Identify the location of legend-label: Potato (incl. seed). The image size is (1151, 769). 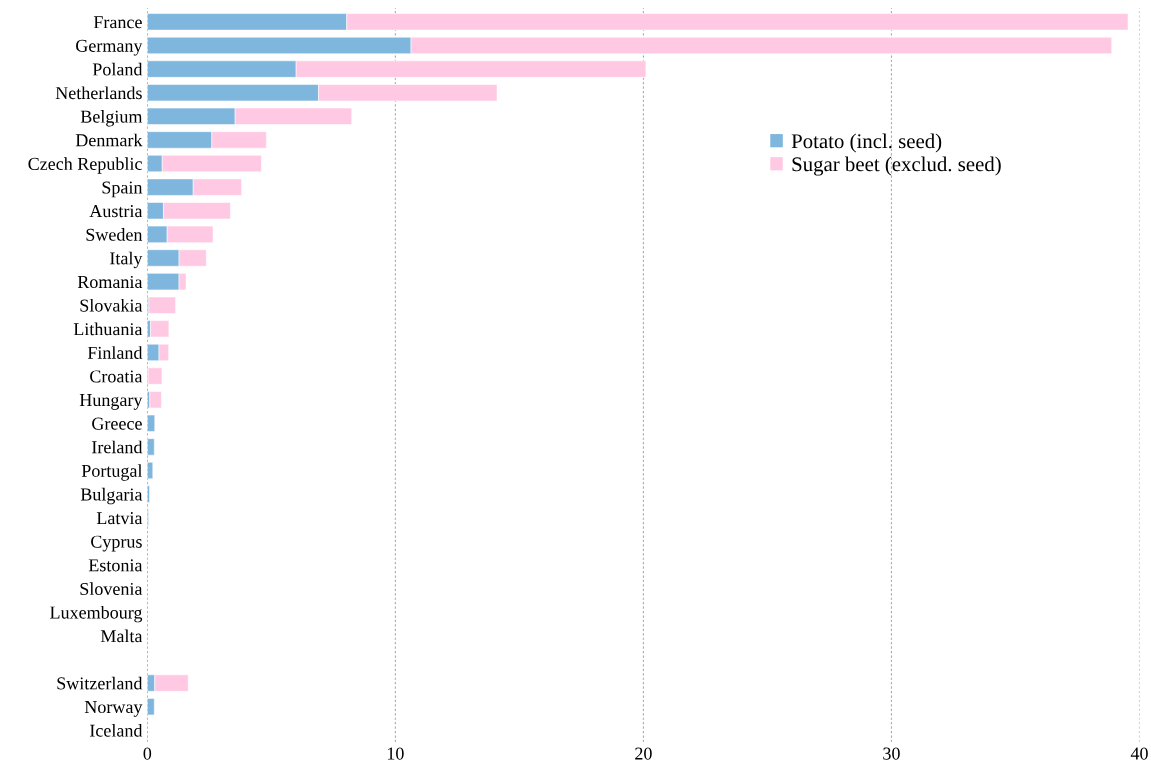
(866, 143).